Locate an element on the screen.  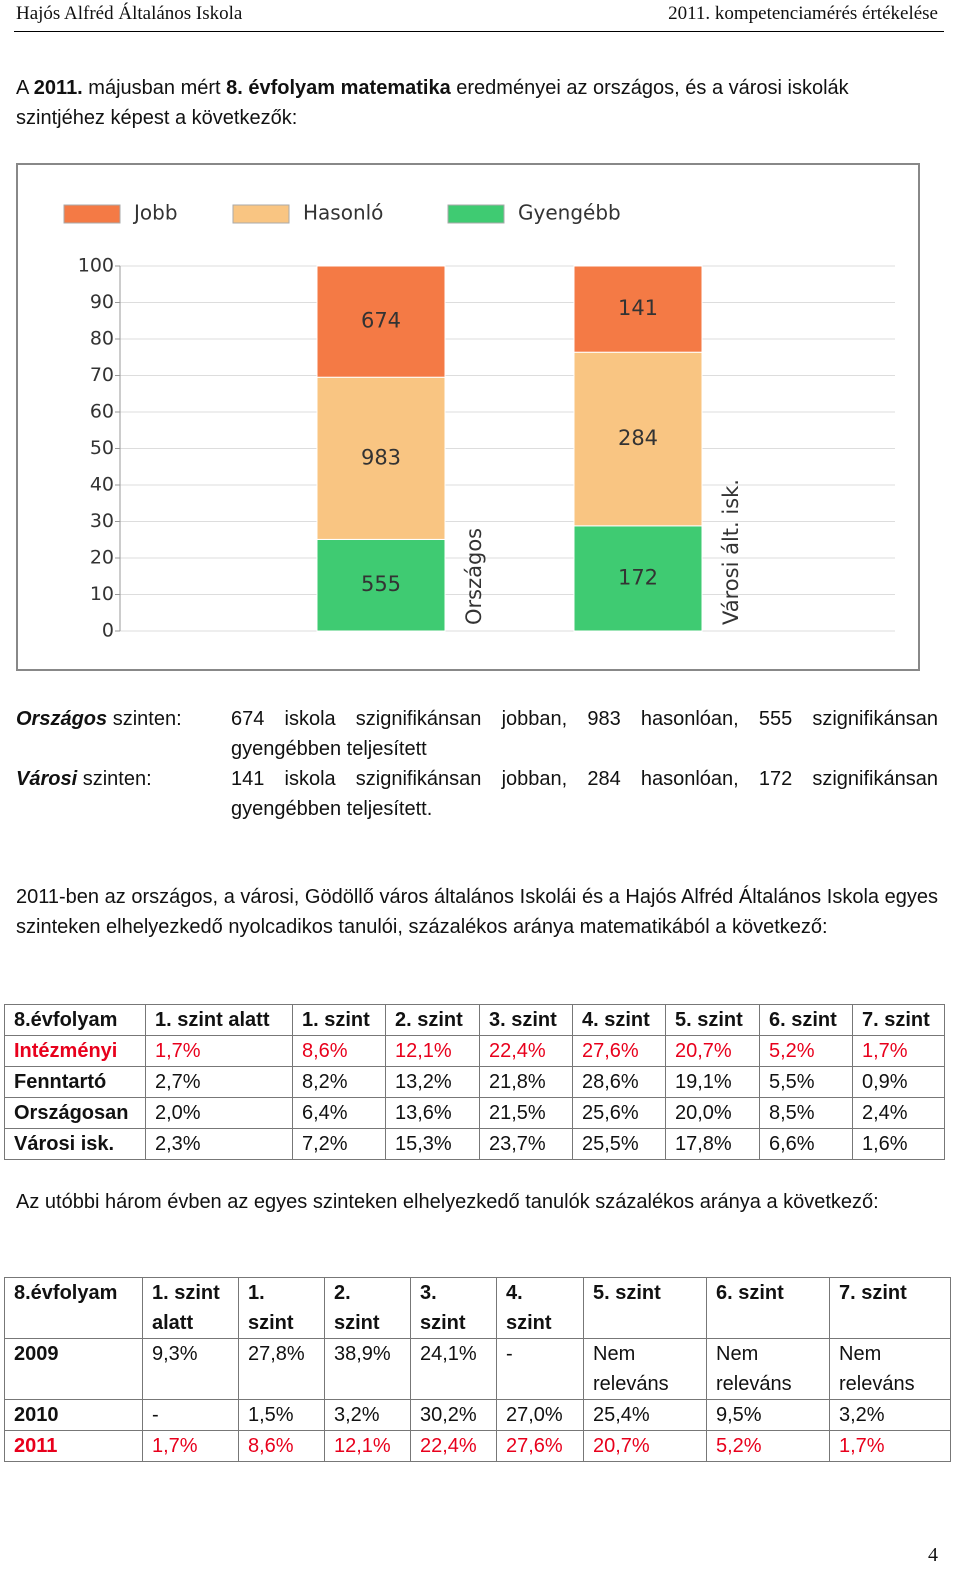
data-label: 141 is located at coordinates (638, 308).